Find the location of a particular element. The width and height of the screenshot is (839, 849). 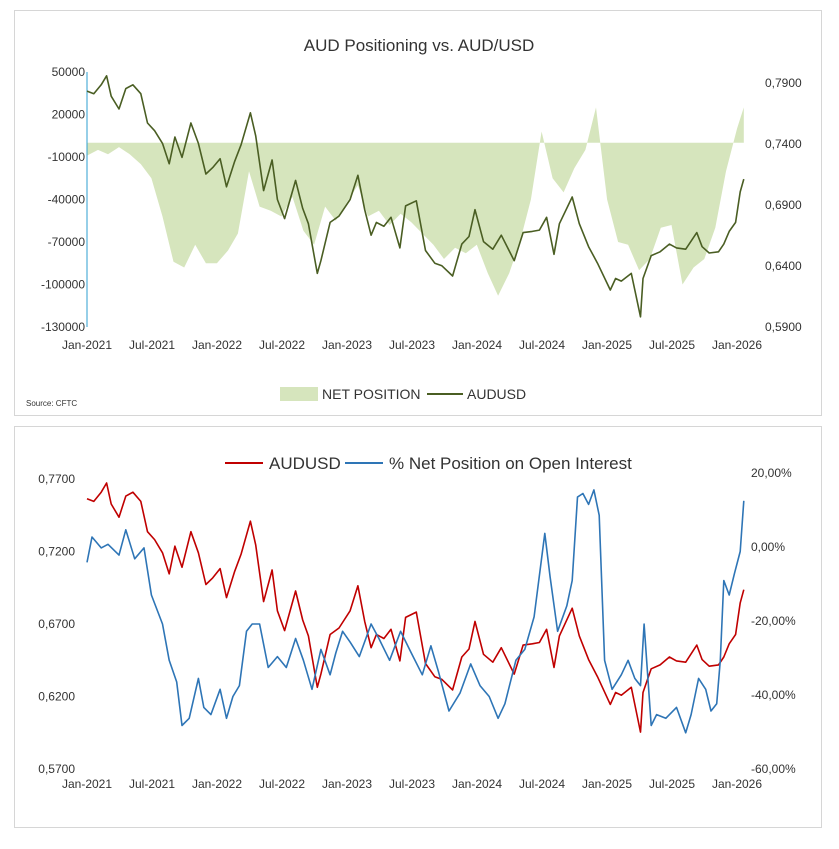

y-right-tick-label: 20,00% is located at coordinates (771, 473).